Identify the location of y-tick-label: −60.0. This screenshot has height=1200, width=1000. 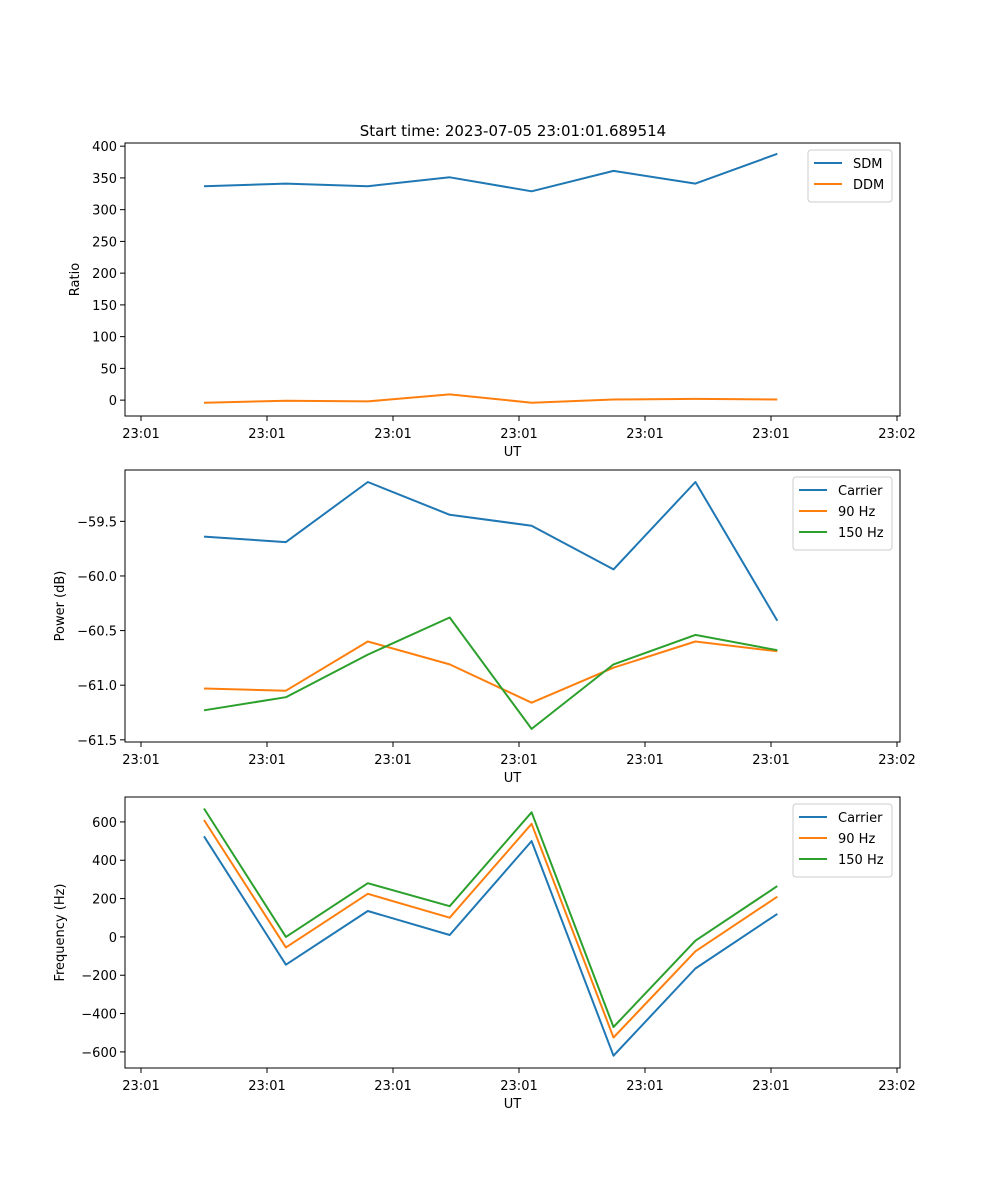
(97, 577).